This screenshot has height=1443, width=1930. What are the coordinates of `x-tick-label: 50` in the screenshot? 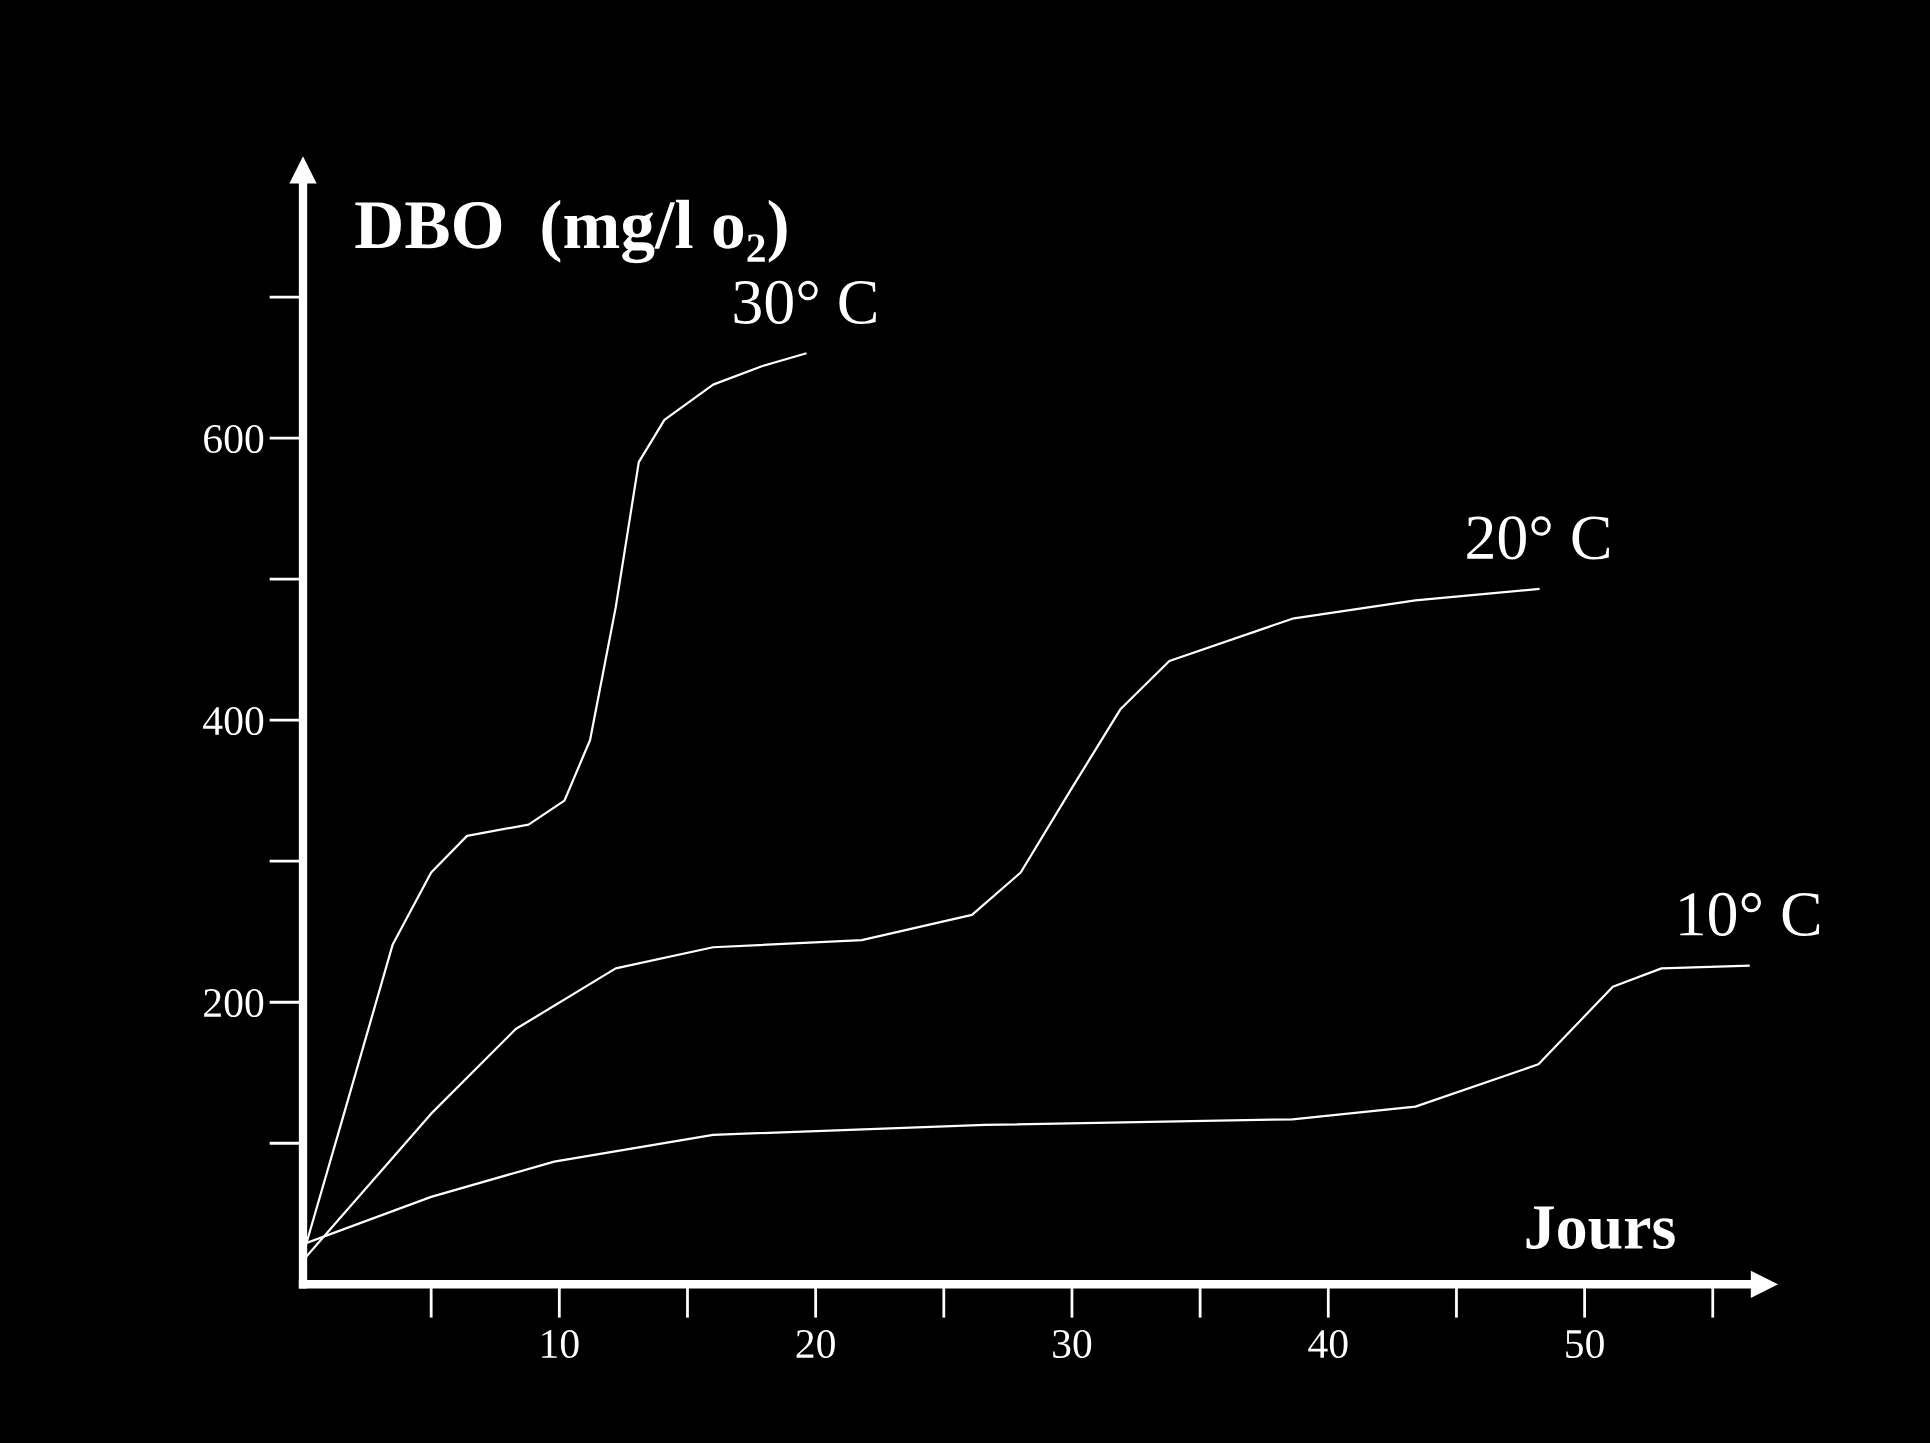 It's located at (1585, 1344).